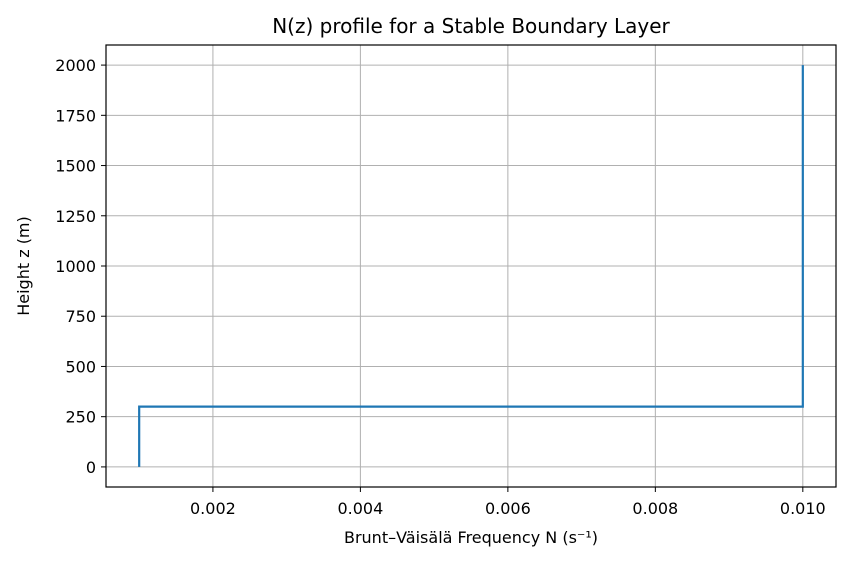 Image resolution: width=849 pixels, height=561 pixels. Describe the element at coordinates (360, 508) in the screenshot. I see `x-tick-label: 0.004` at that location.